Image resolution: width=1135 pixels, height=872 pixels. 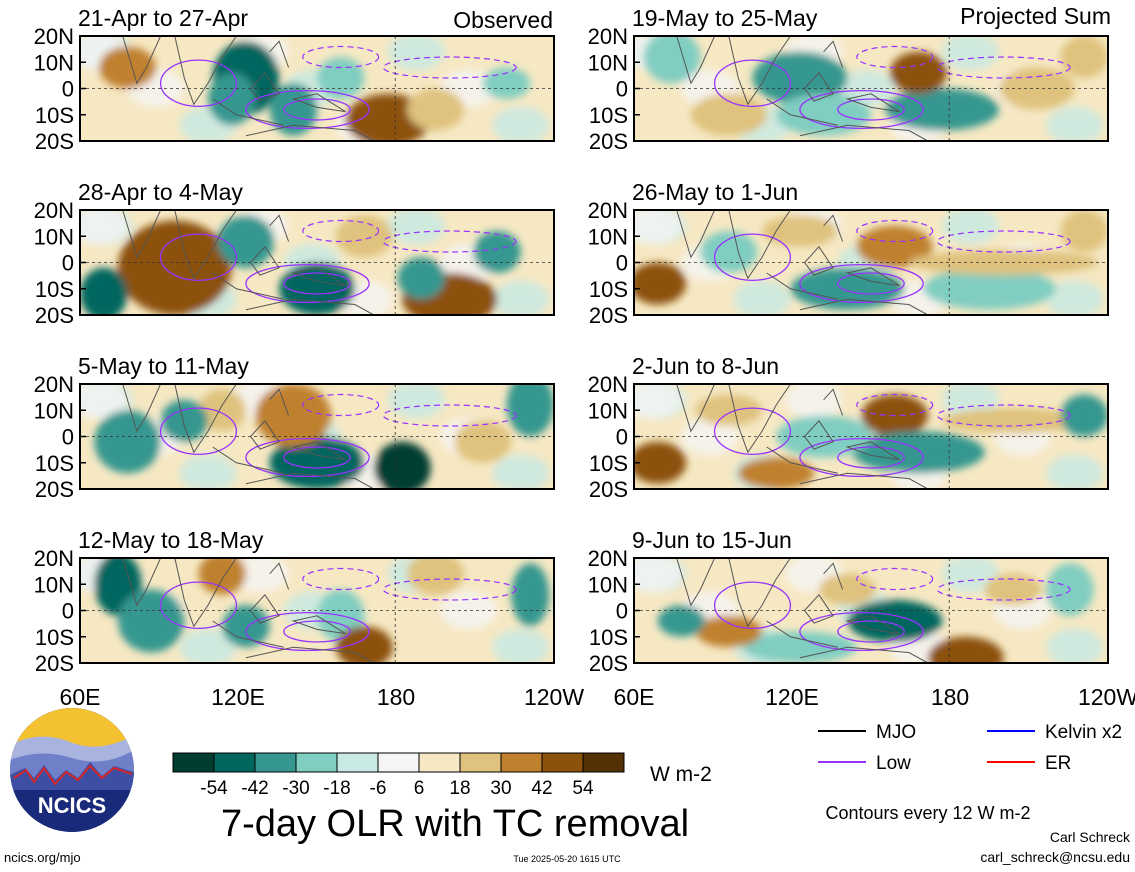 What do you see at coordinates (1106, 697) in the screenshot?
I see `longitude-tick-label: 120W` at bounding box center [1106, 697].